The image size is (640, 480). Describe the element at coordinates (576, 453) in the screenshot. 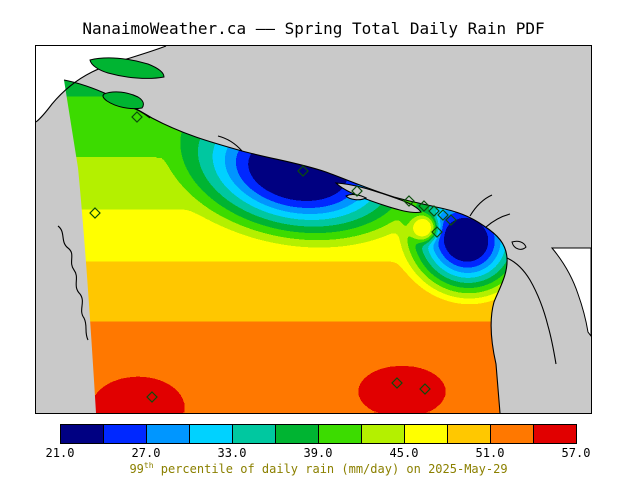

I see `colorbar-tick-label: 57.0` at that location.